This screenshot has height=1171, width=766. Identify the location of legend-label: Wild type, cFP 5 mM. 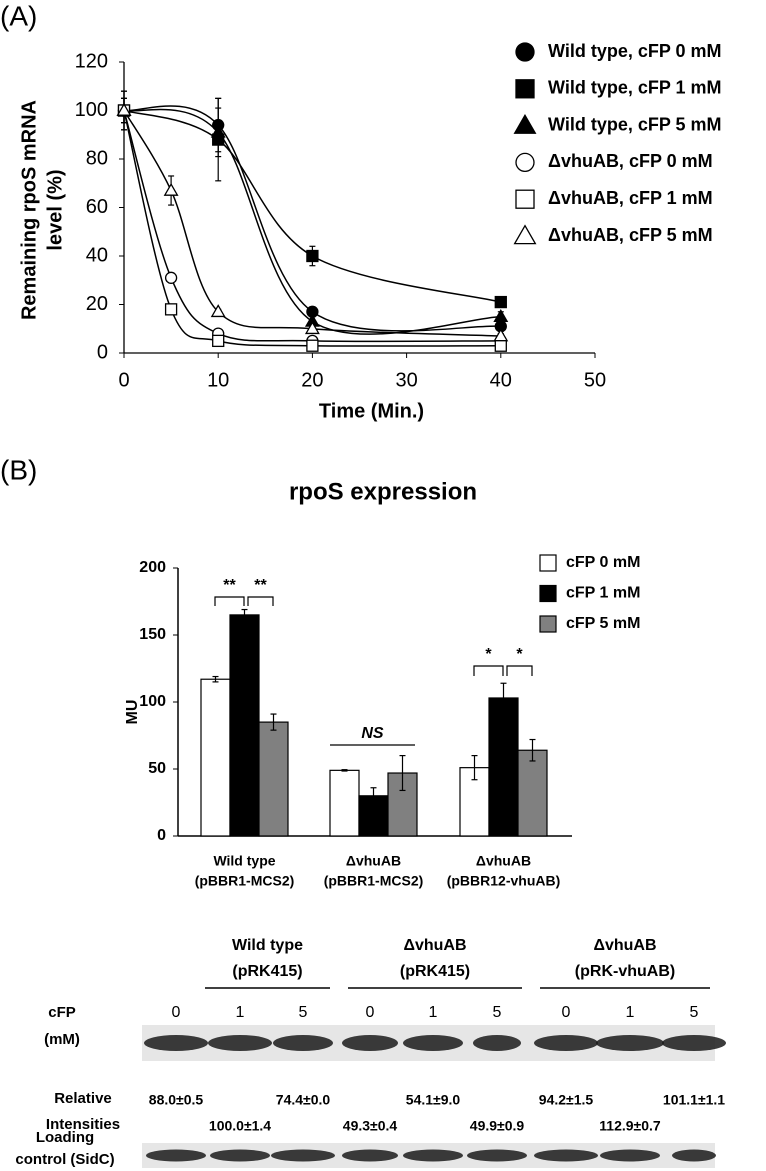
(635, 124).